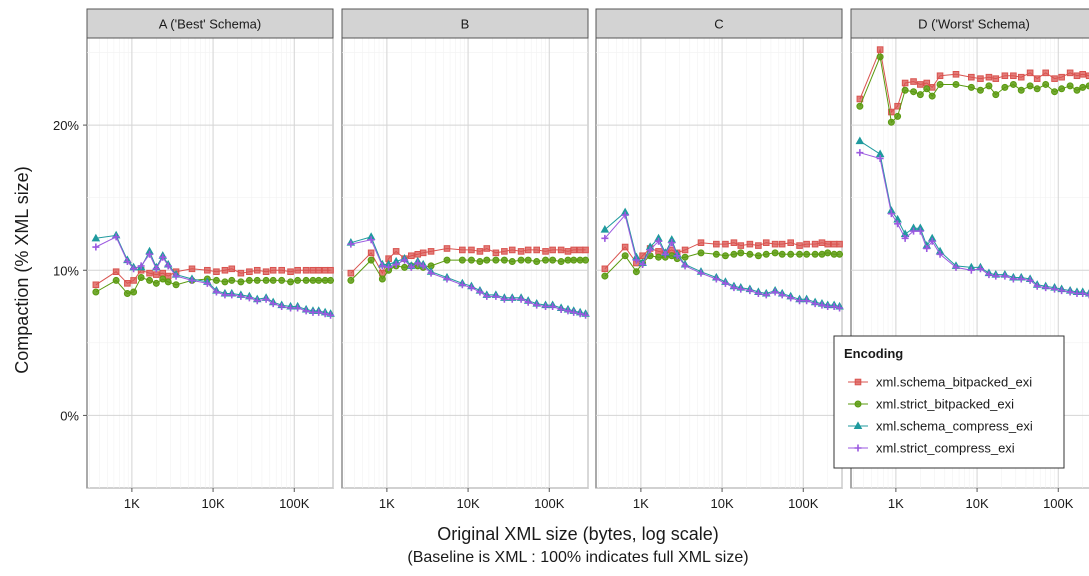 This screenshot has height=576, width=1089. Describe the element at coordinates (1058, 503) in the screenshot. I see `x-tick-label: 100K` at that location.